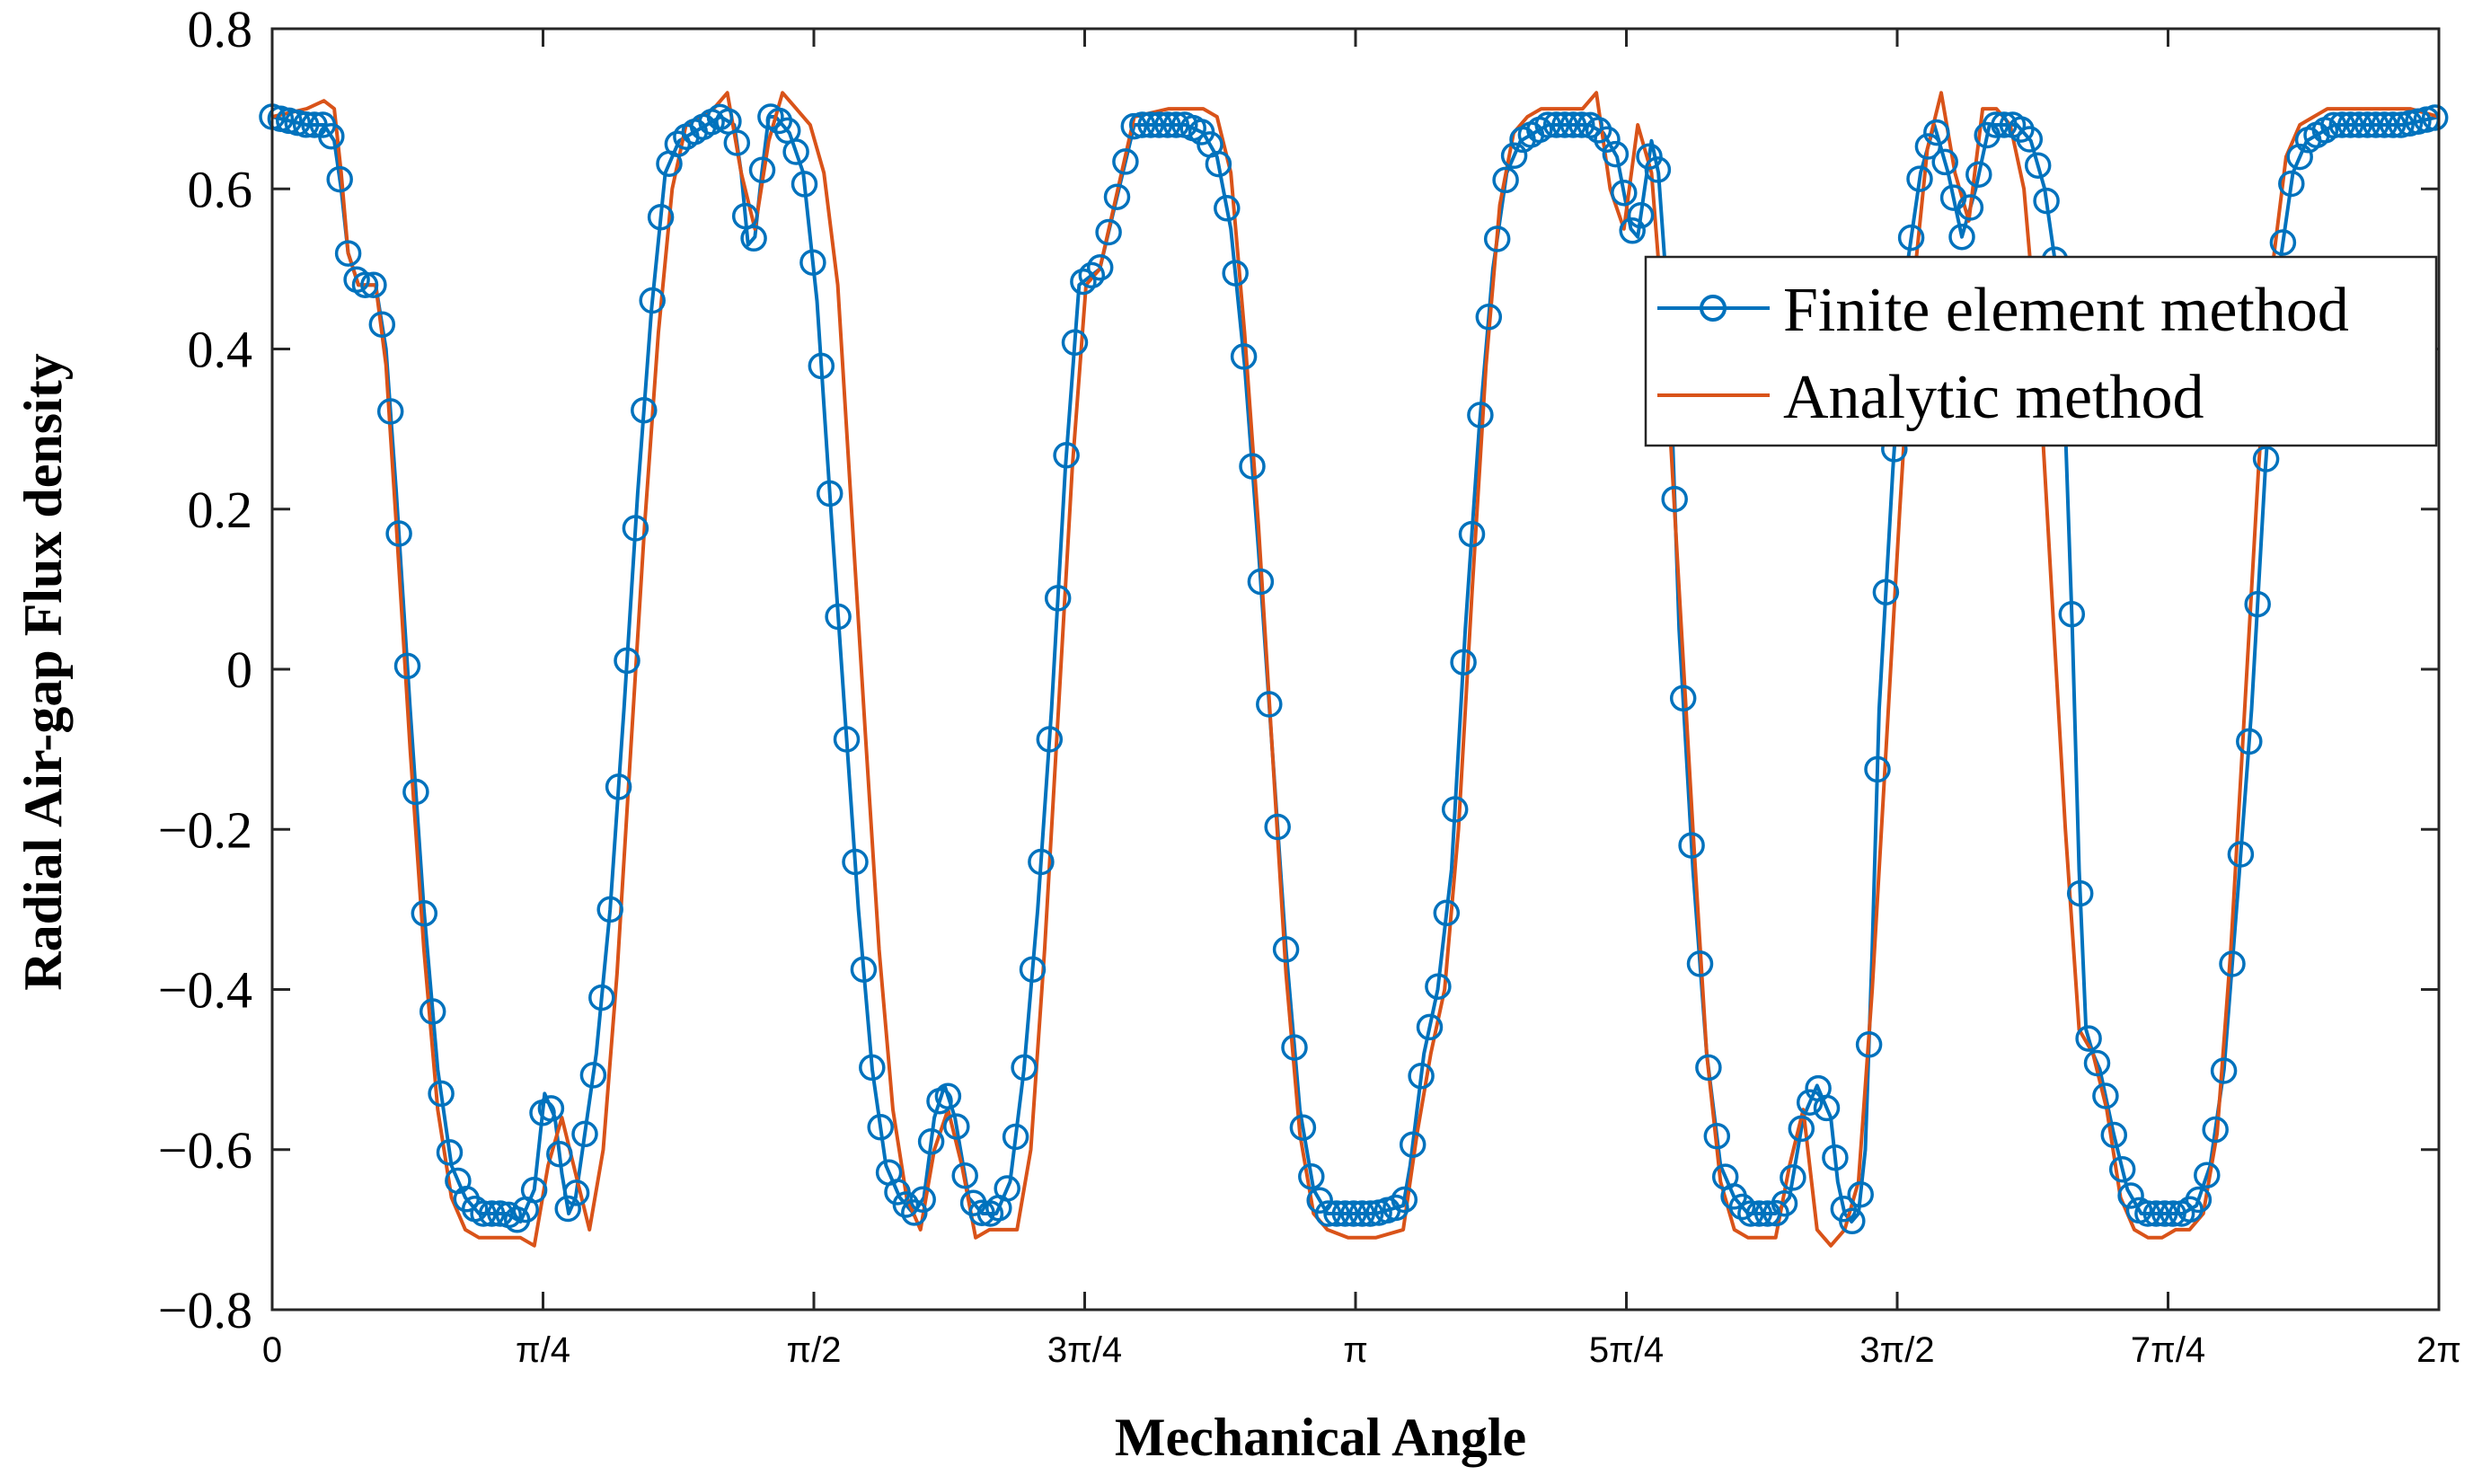  I want to click on legend-marker-fem, so click(1713, 308).